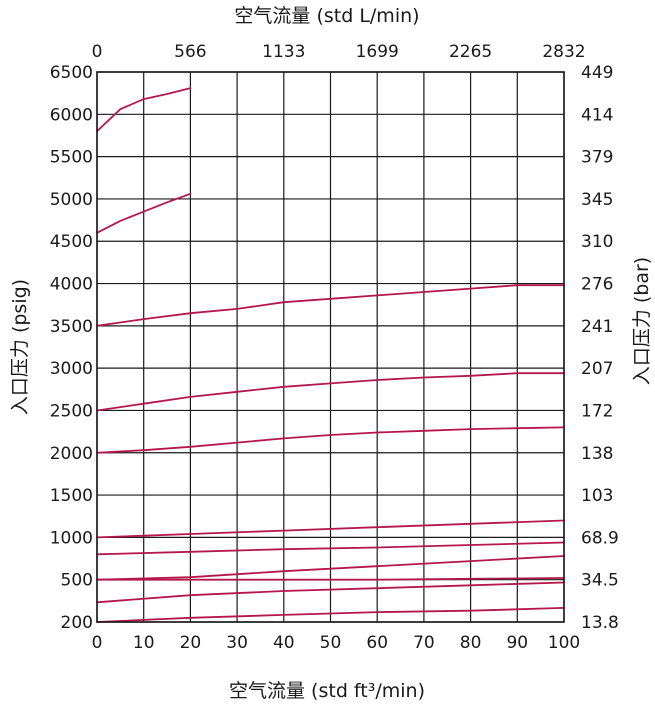 This screenshot has height=705, width=655. What do you see at coordinates (71, 369) in the screenshot?
I see `y-tick-label: 3000` at bounding box center [71, 369].